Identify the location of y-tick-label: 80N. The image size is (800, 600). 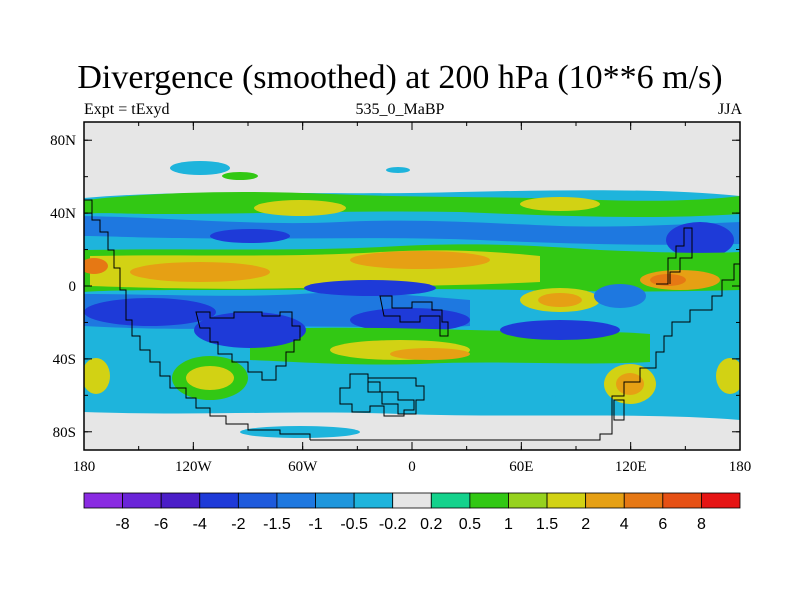
(63, 141).